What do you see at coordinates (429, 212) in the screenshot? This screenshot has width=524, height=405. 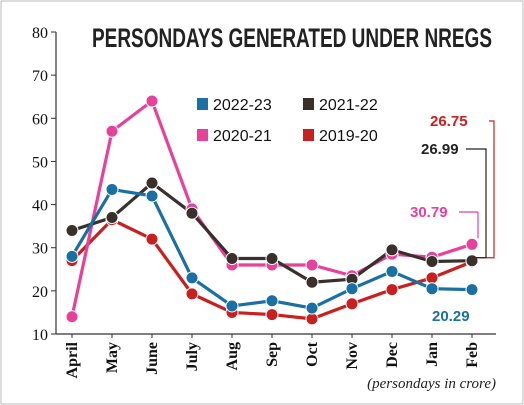 I see `data-label-2020-21: 30.79` at bounding box center [429, 212].